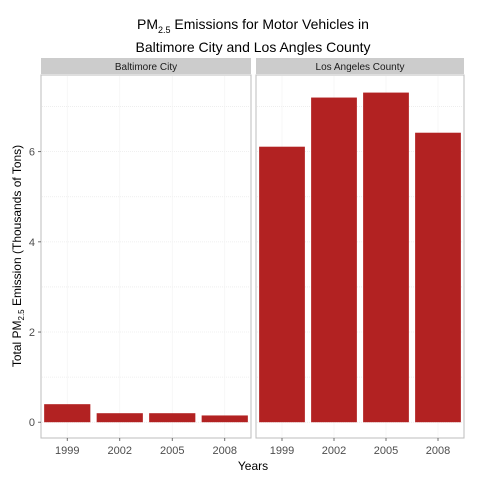 Image resolution: width=480 pixels, height=480 pixels. What do you see at coordinates (21, 315) in the screenshot?
I see `ylabel-subscript: 2.5` at bounding box center [21, 315].